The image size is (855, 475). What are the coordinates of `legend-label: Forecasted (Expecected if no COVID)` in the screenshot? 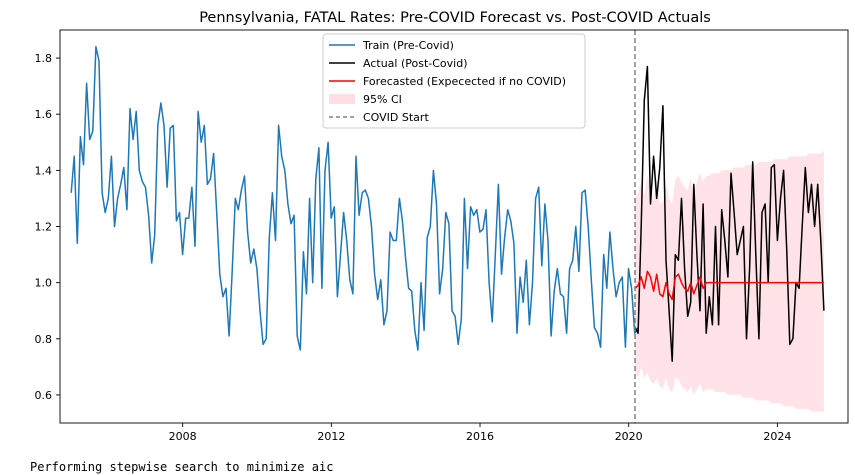 It's located at (464, 81).